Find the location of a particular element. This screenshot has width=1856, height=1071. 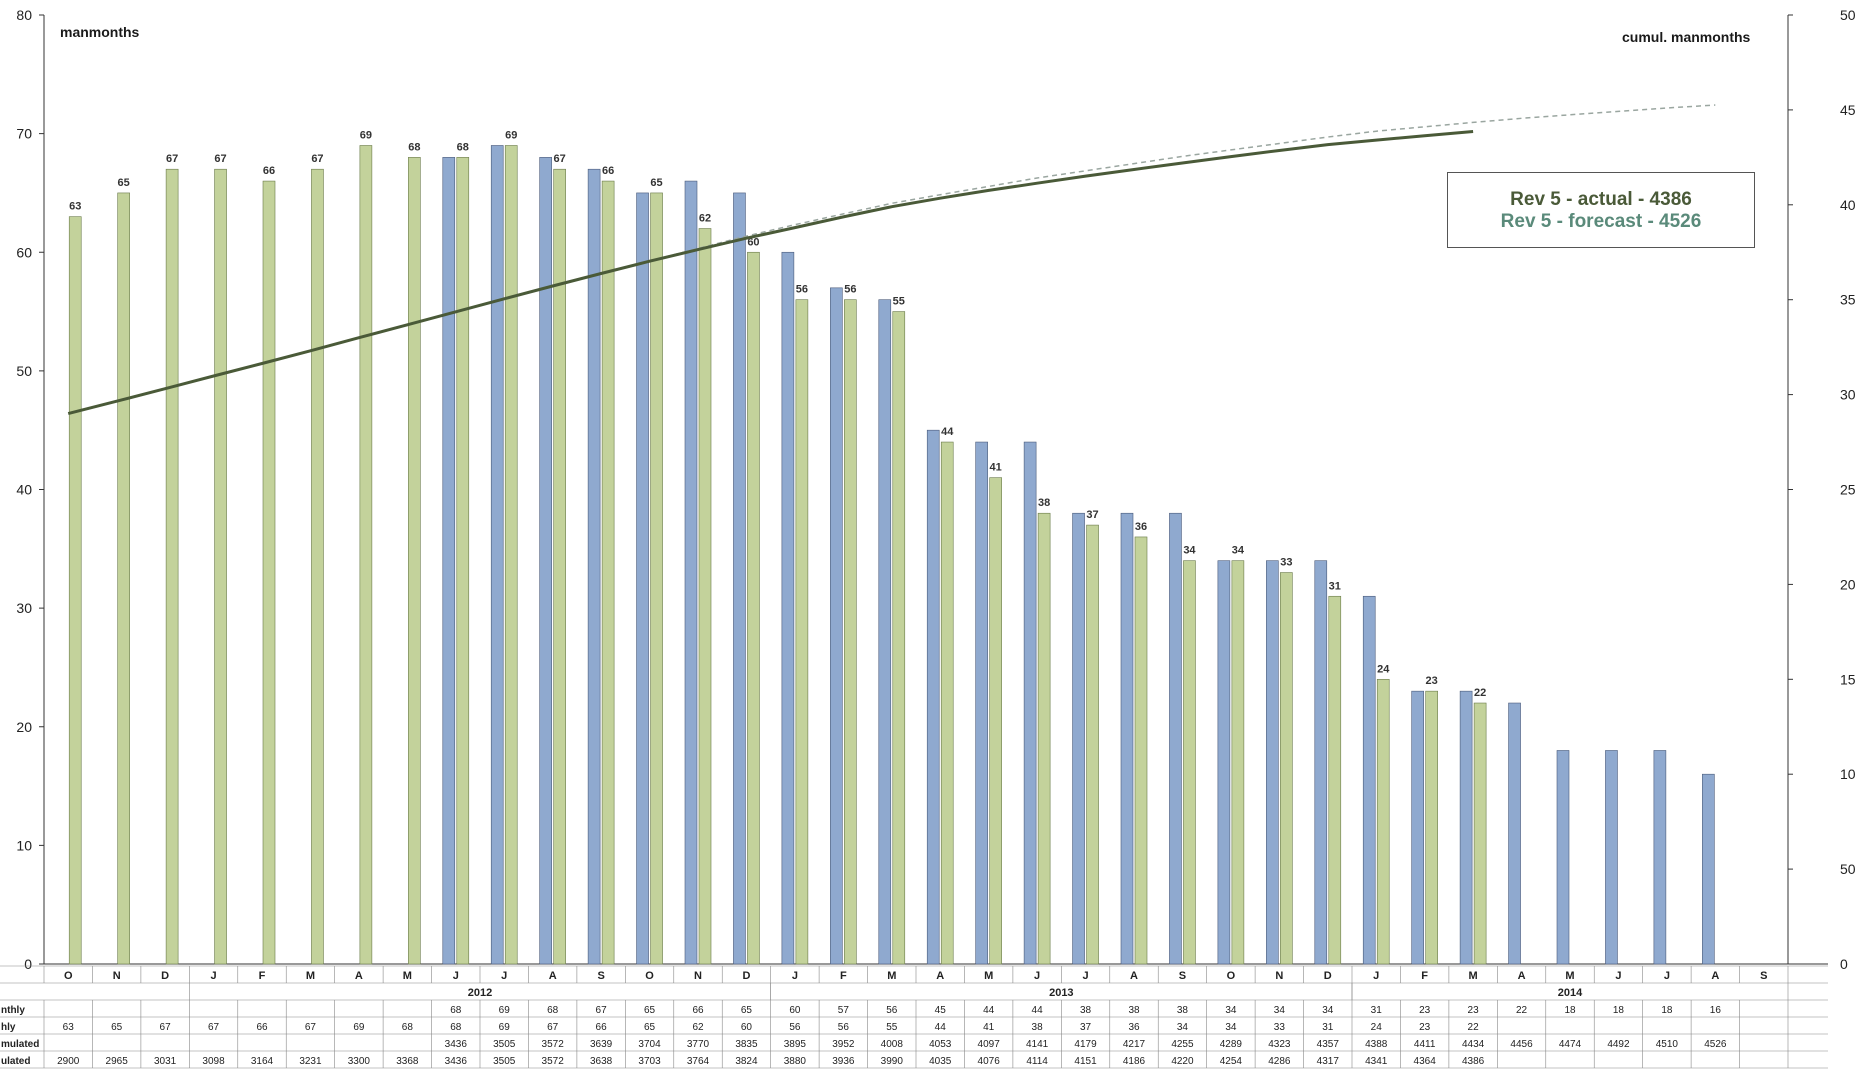

bar-value-label: 22 is located at coordinates (1480, 693).